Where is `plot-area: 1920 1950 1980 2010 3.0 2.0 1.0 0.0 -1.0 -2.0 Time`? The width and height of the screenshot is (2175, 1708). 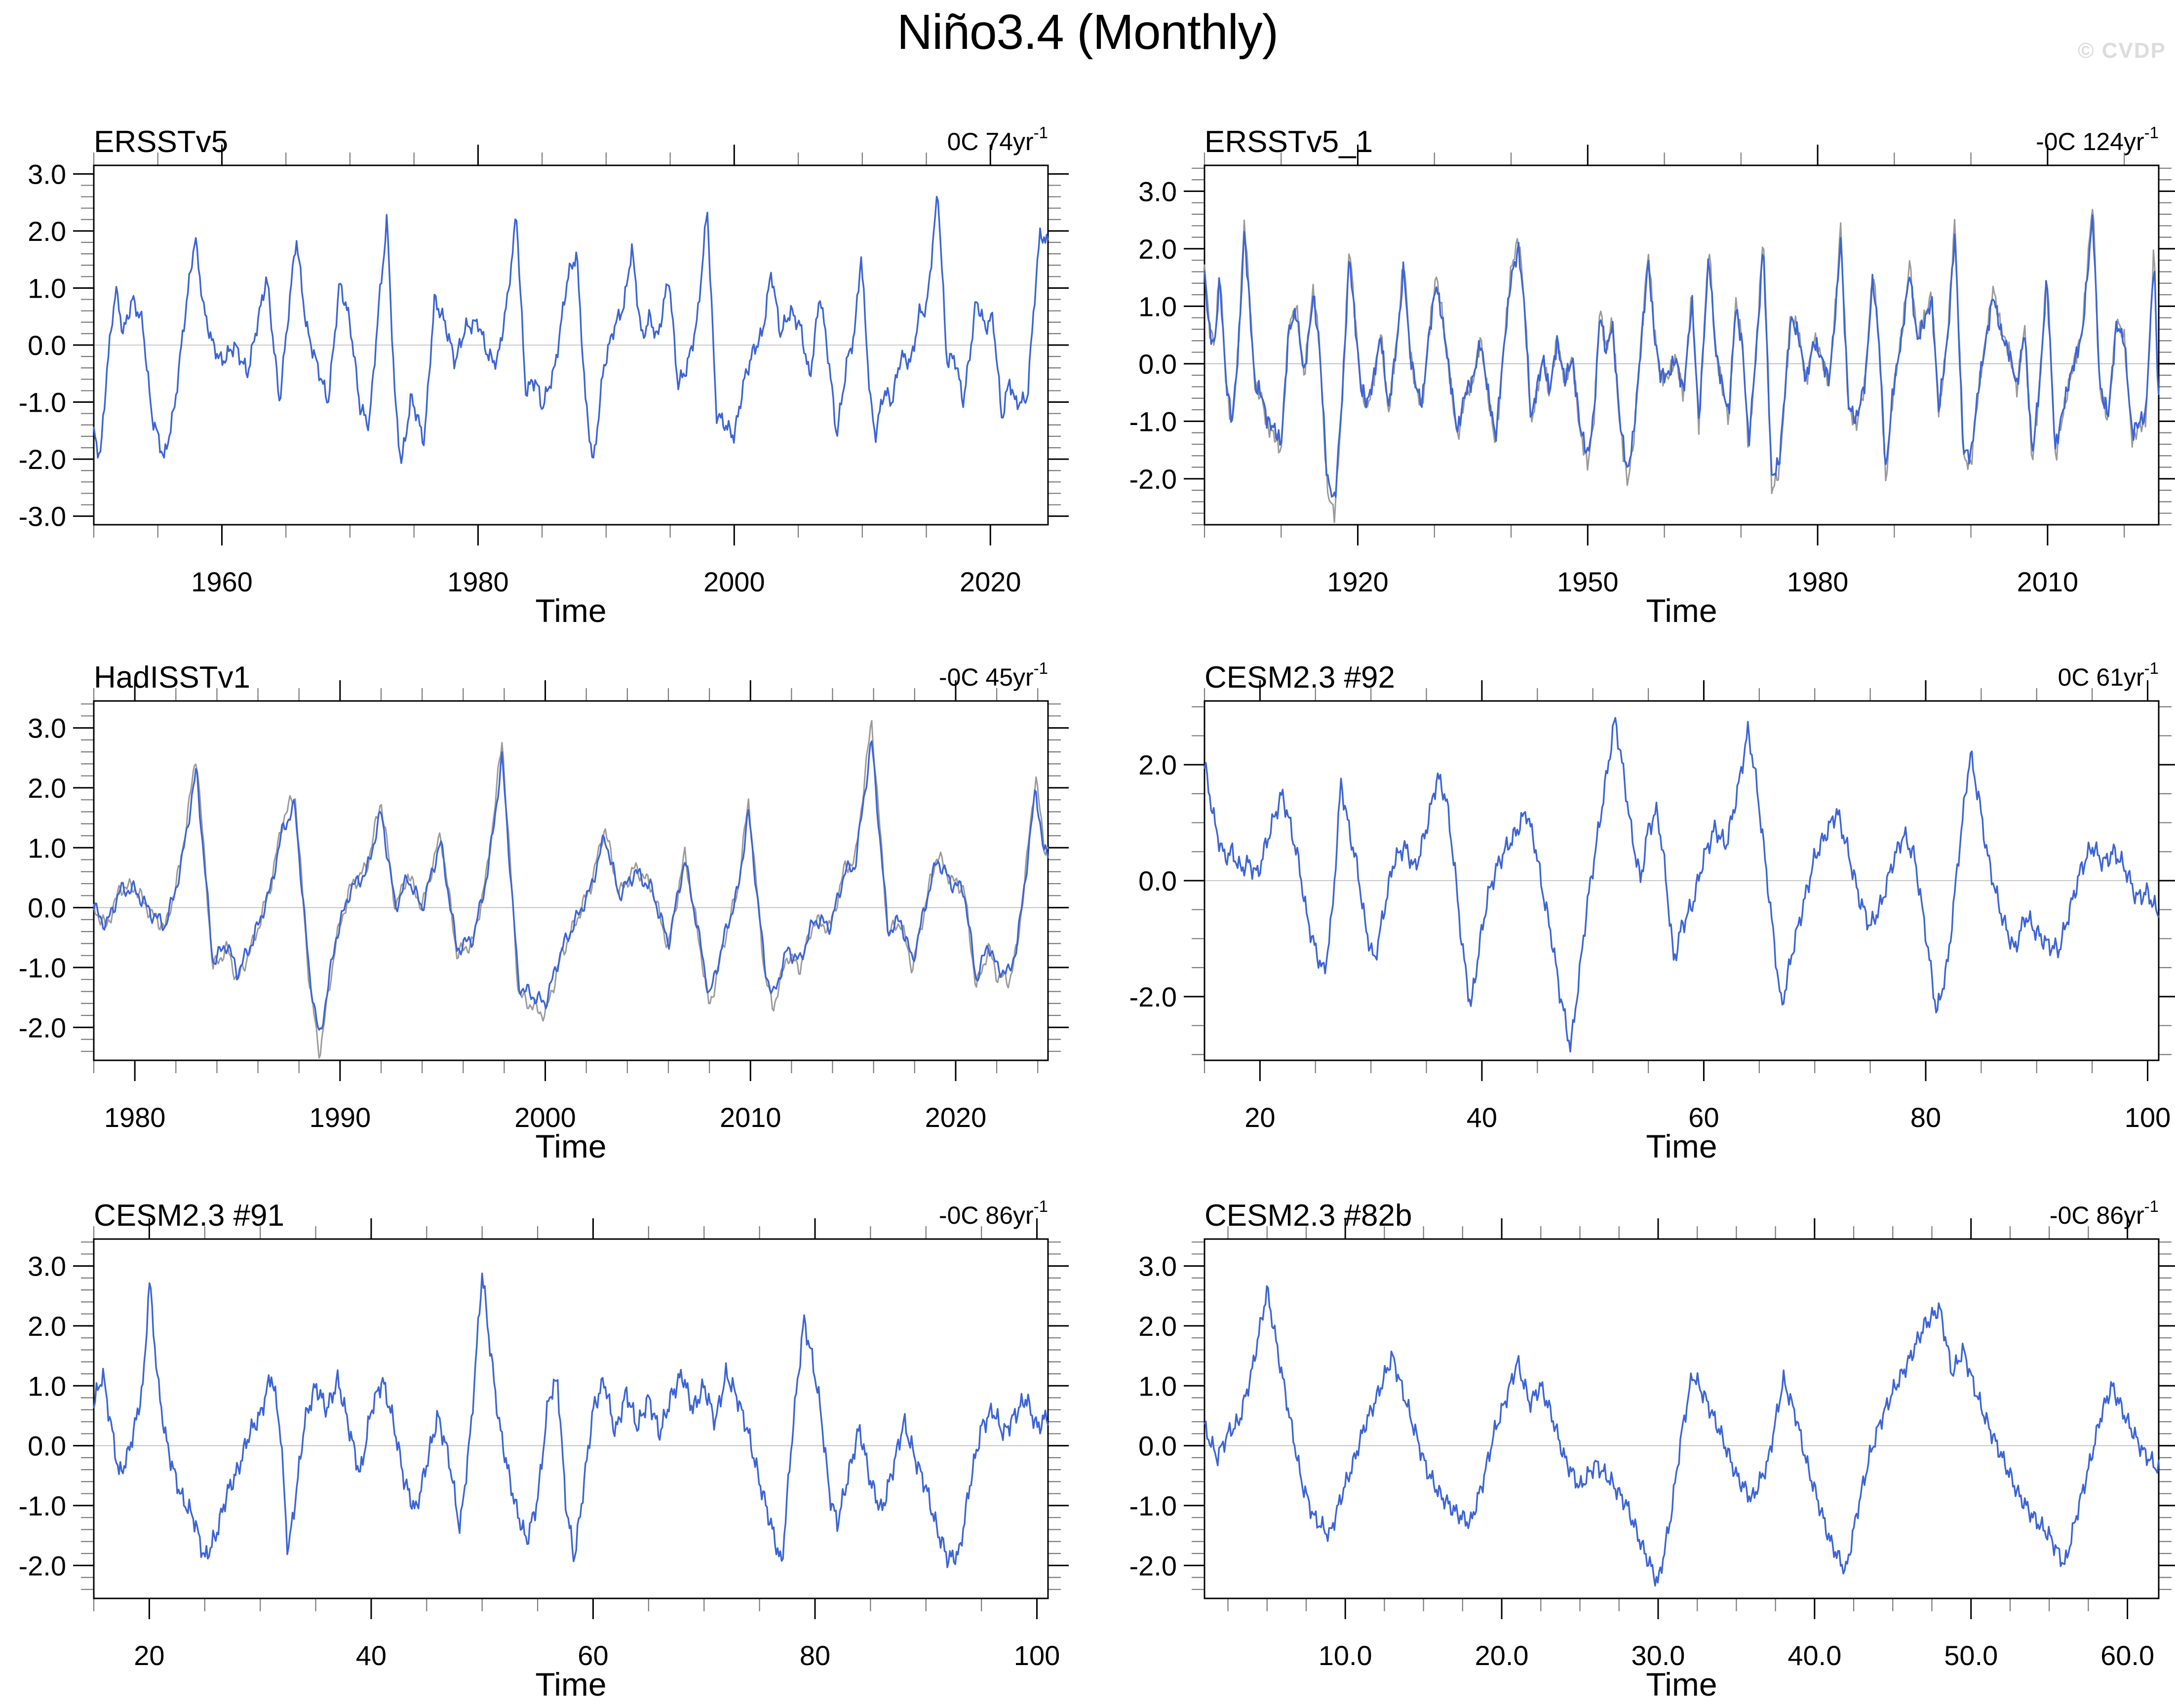
plot-area: 1920 1950 1980 2010 3.0 2.0 1.0 0.0 -1.0 -2.0 Time is located at coordinates (1652, 387).